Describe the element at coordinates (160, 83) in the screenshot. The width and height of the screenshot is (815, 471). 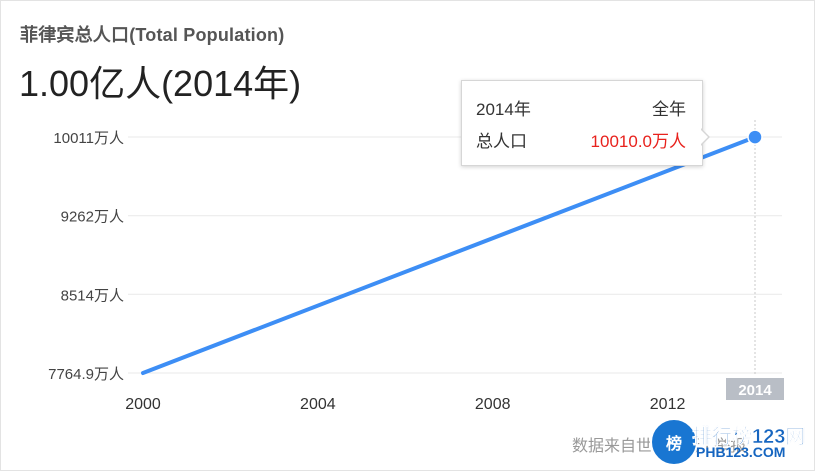
I see `headline-value: 1.00亿人(2014年)` at that location.